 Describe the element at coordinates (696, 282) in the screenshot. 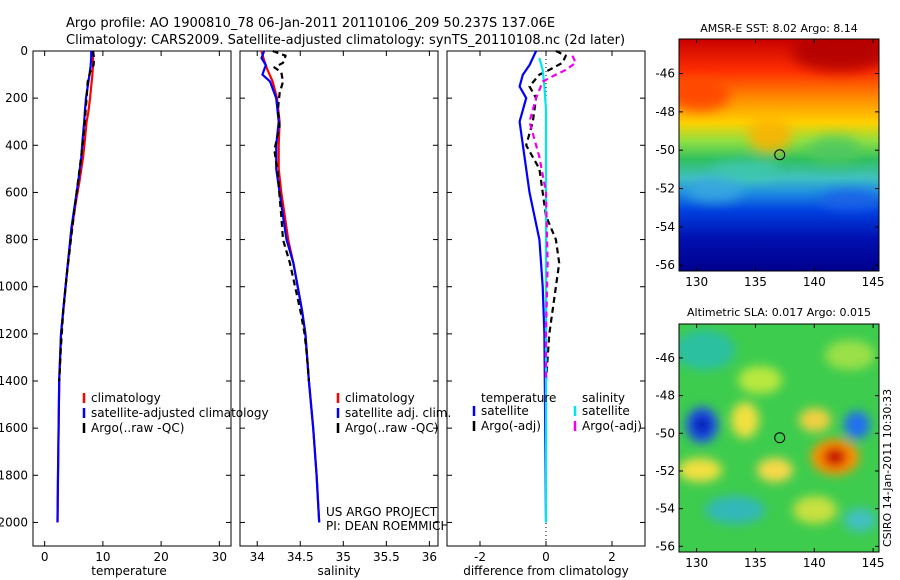

I see `sst-map-xtick-label: 130` at that location.